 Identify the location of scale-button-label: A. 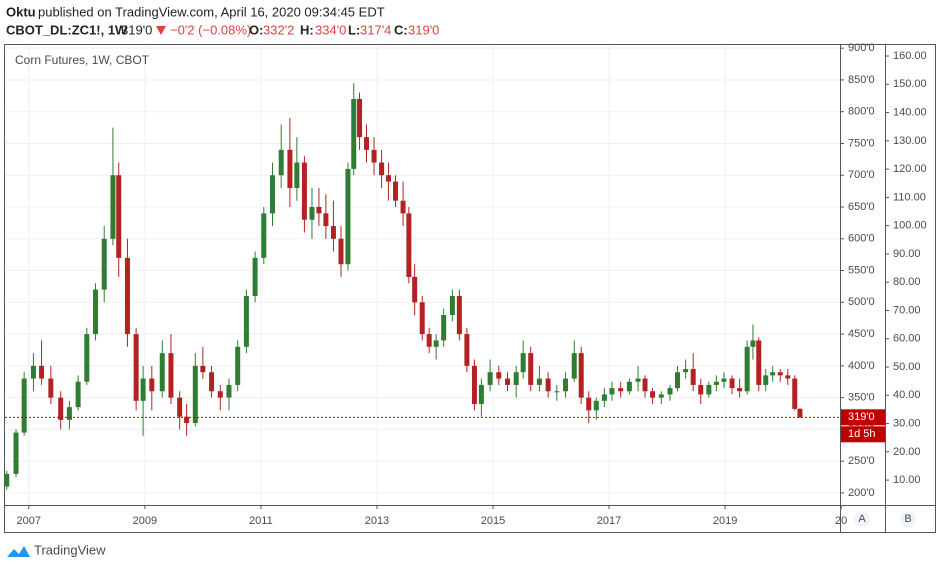
(862, 519).